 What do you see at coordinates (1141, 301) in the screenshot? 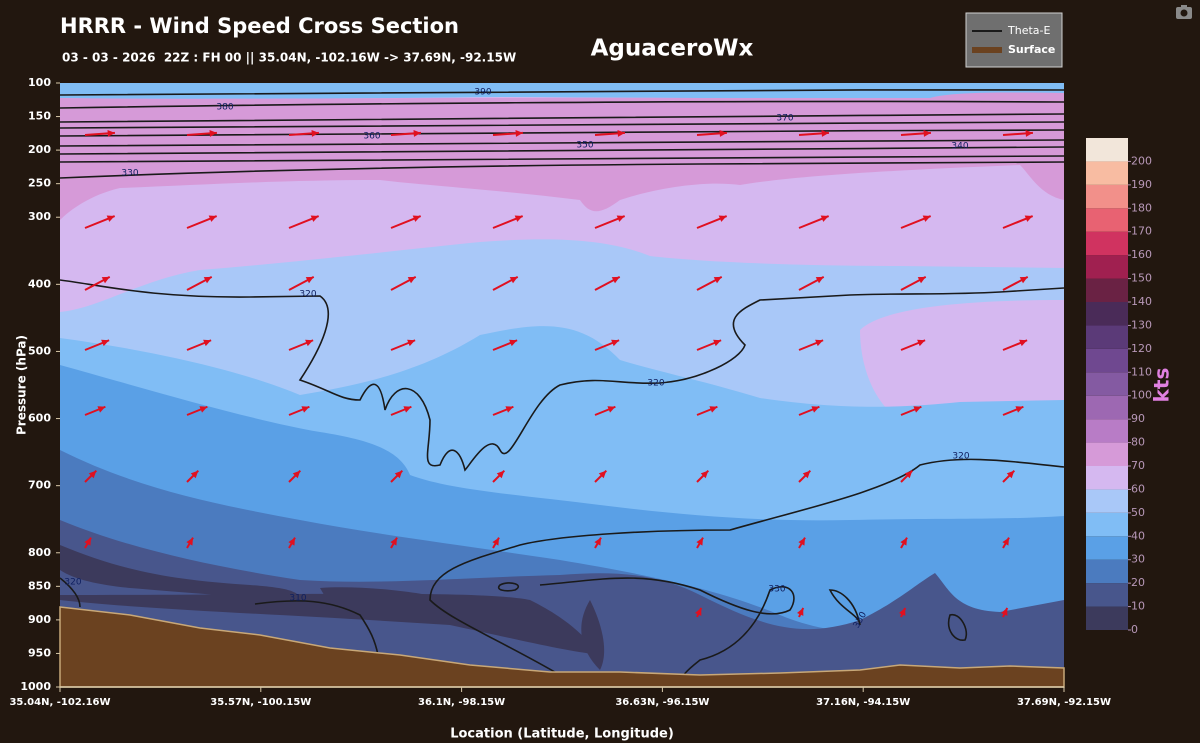
I see `colorbar-tick-label: 140` at bounding box center [1141, 301].